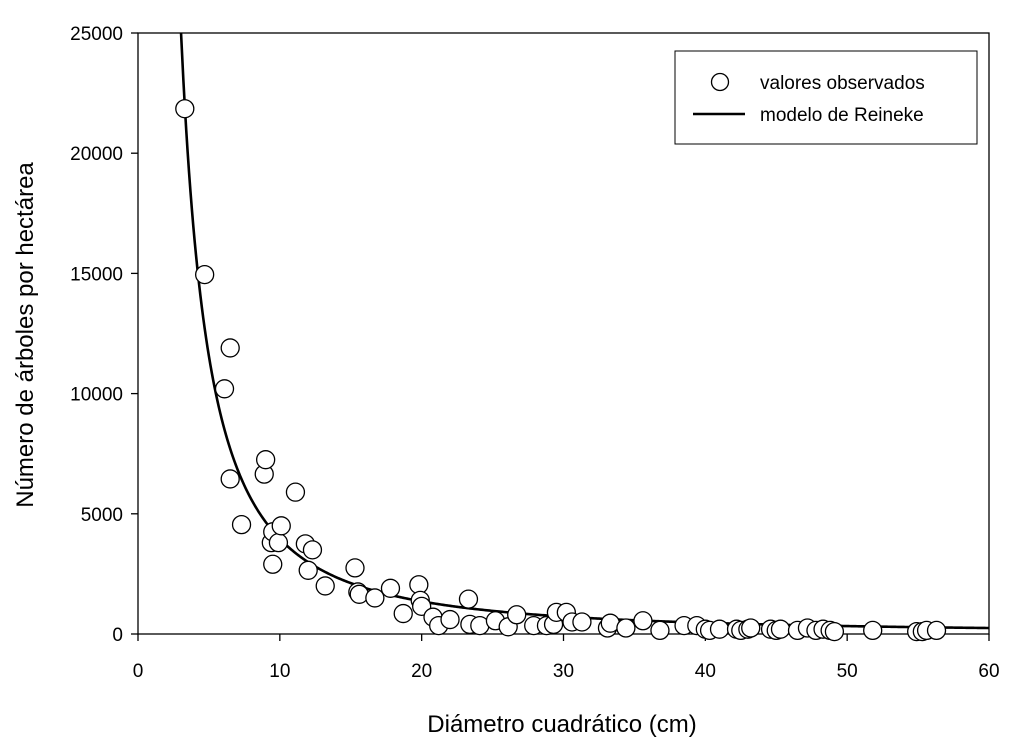  What do you see at coordinates (138, 671) in the screenshot?
I see `x-tick-label: 0` at bounding box center [138, 671].